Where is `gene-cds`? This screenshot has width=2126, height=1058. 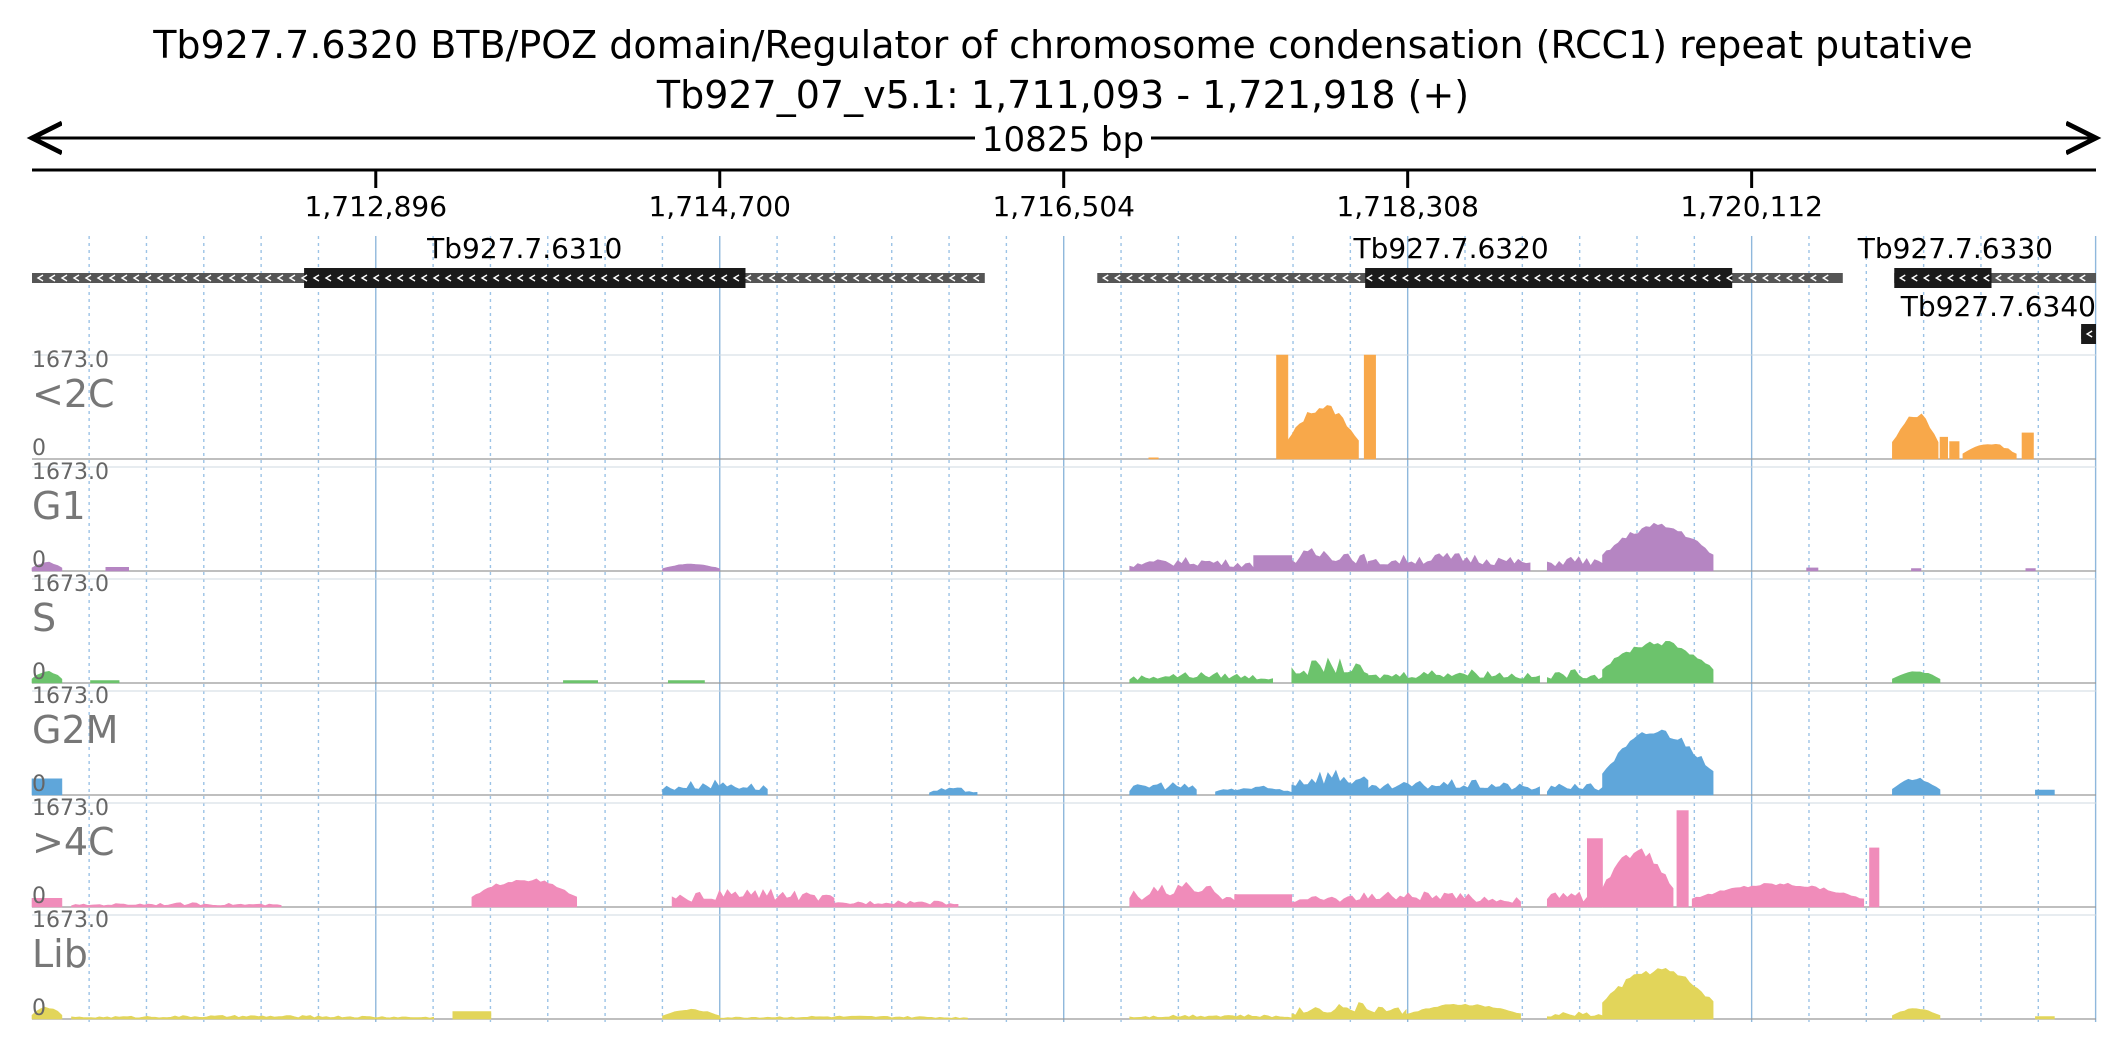
gene-cds is located at coordinates (1549, 278).